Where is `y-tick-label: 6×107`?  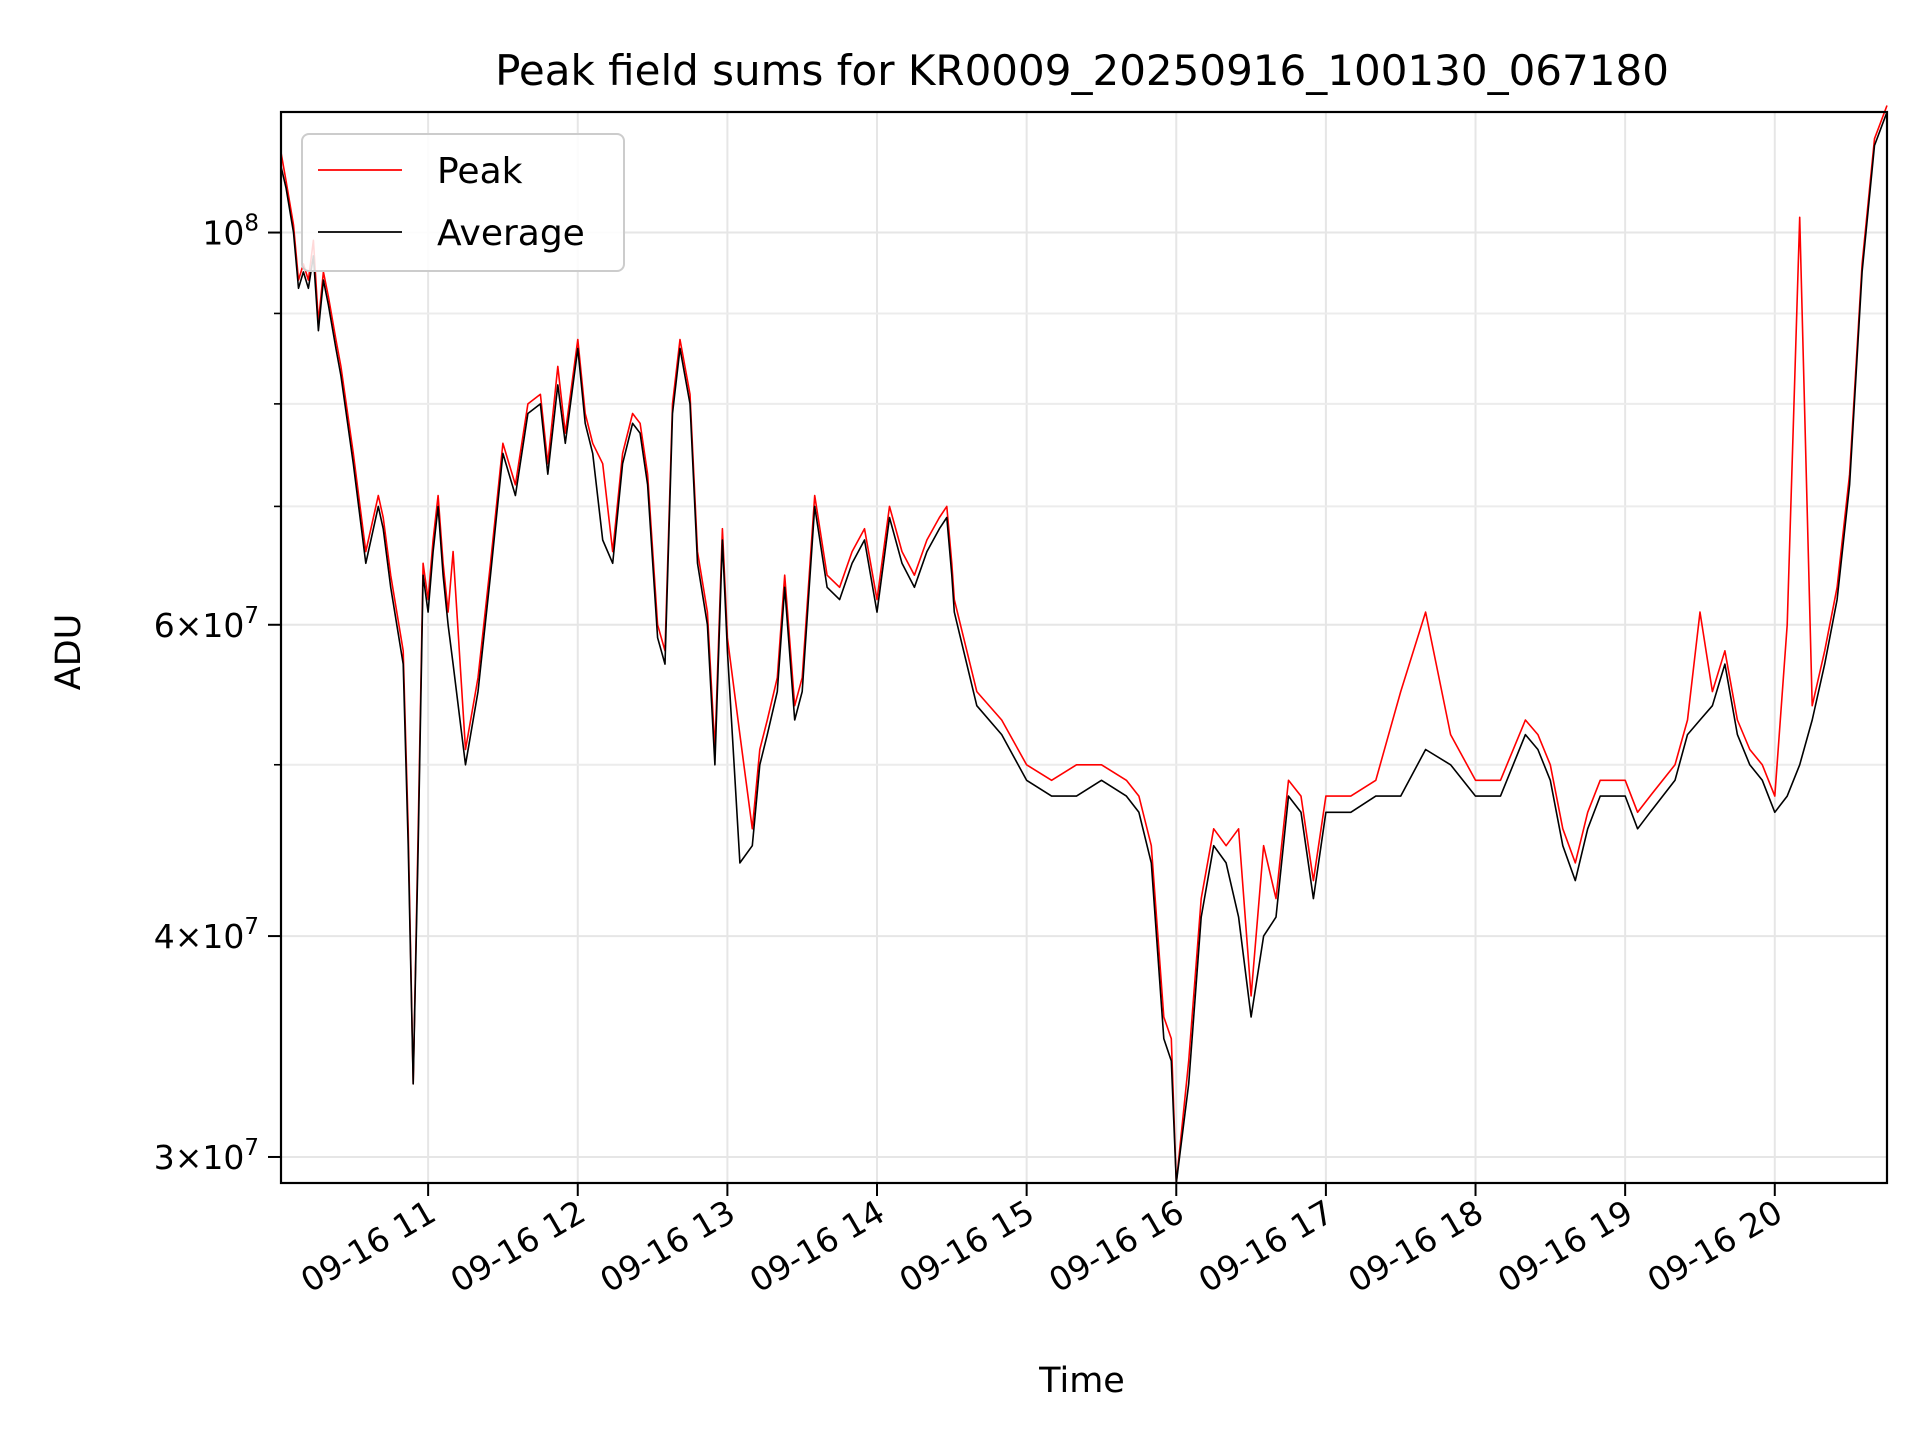
y-tick-label: 6×107 is located at coordinates (206, 624).